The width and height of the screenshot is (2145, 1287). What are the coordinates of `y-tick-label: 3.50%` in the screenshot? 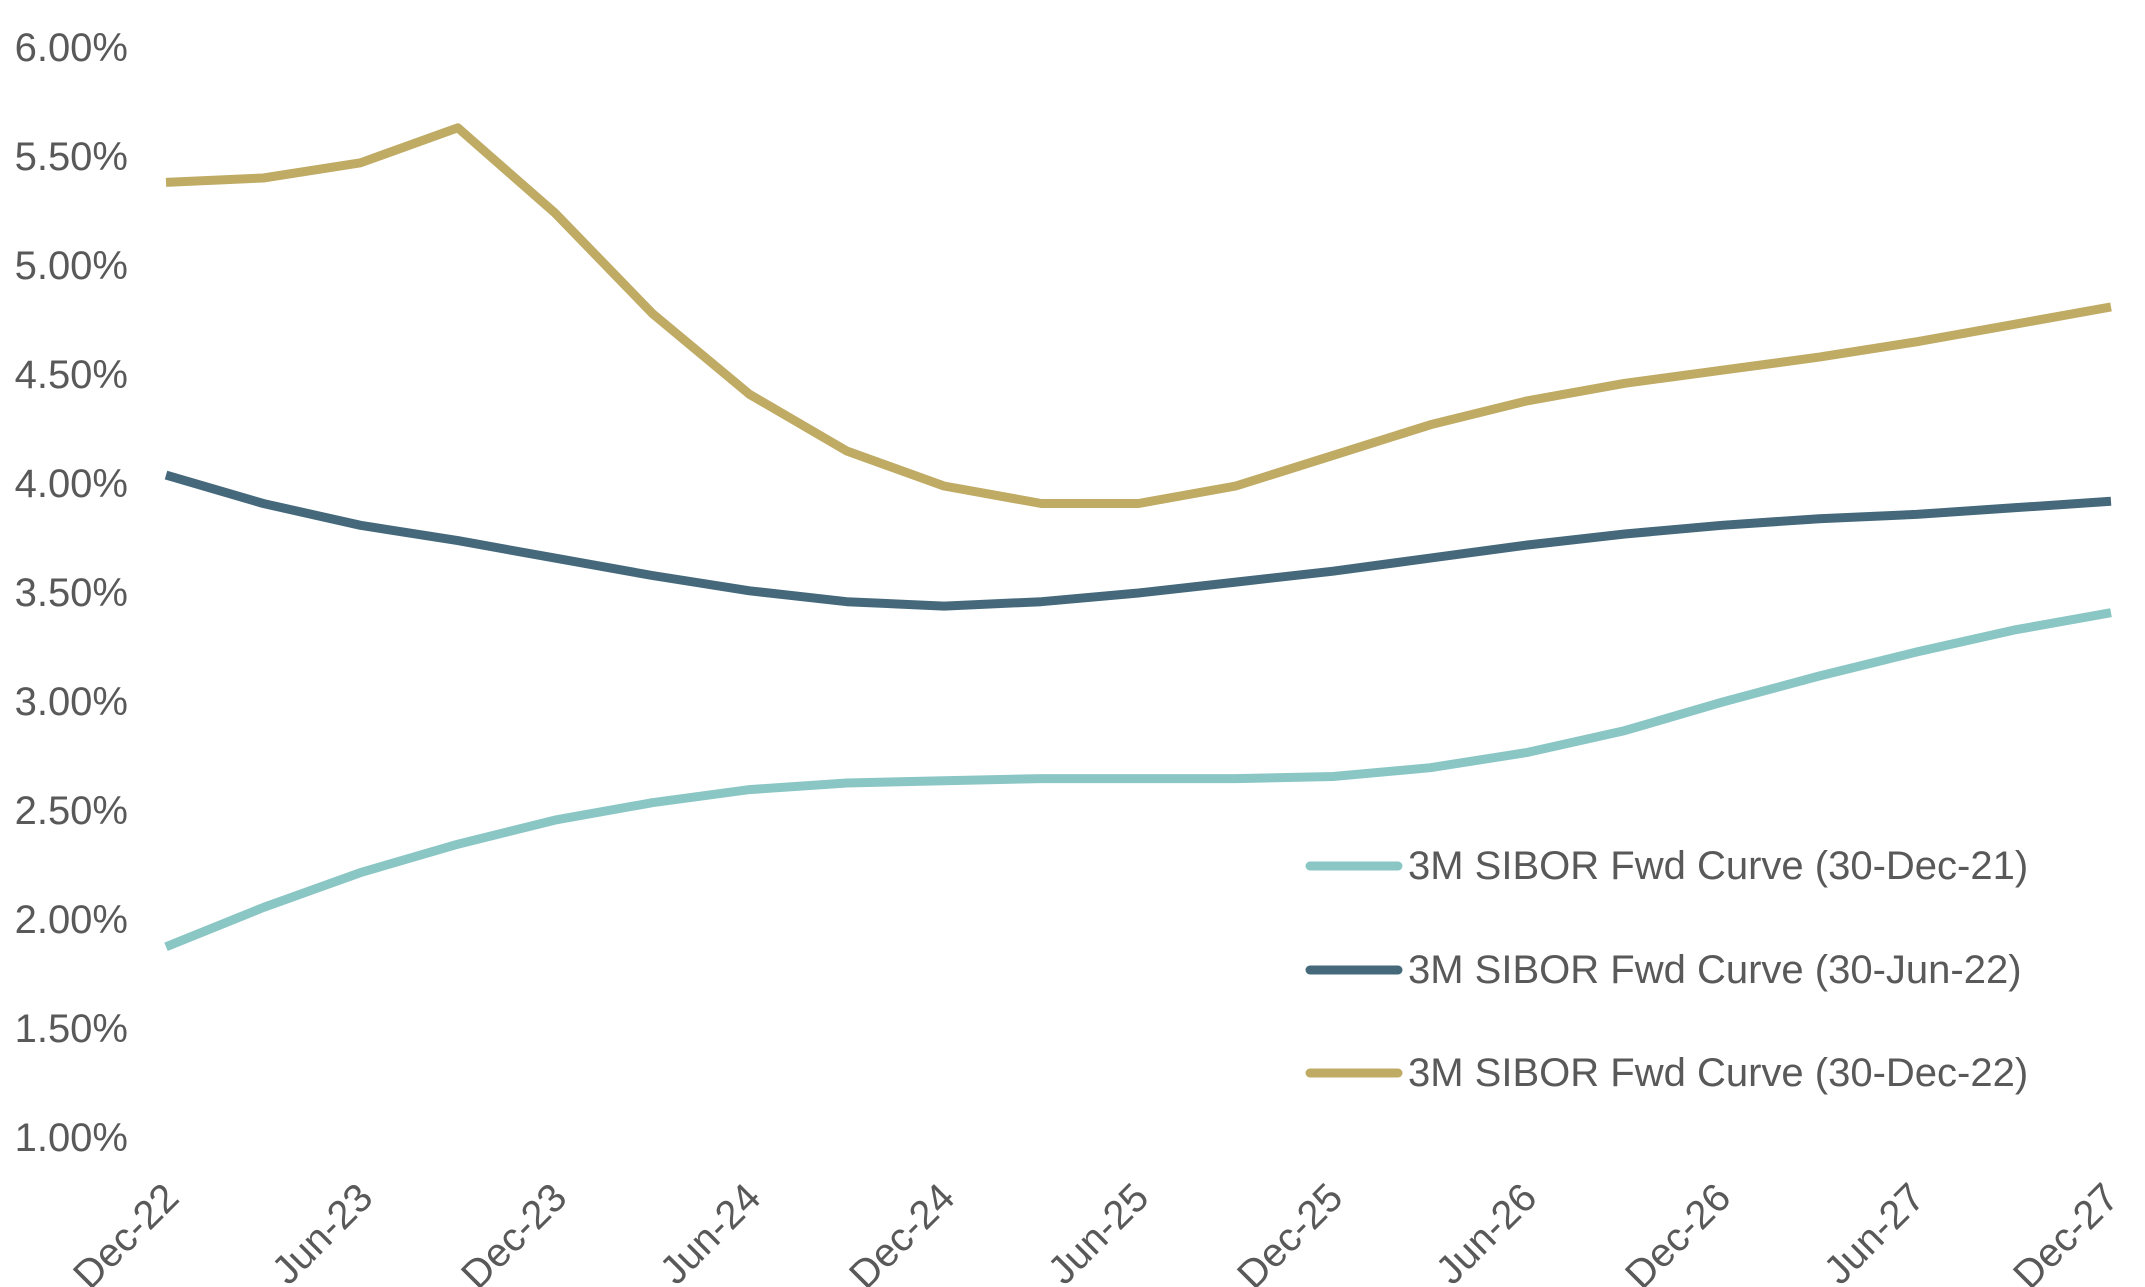 It's located at (71, 593).